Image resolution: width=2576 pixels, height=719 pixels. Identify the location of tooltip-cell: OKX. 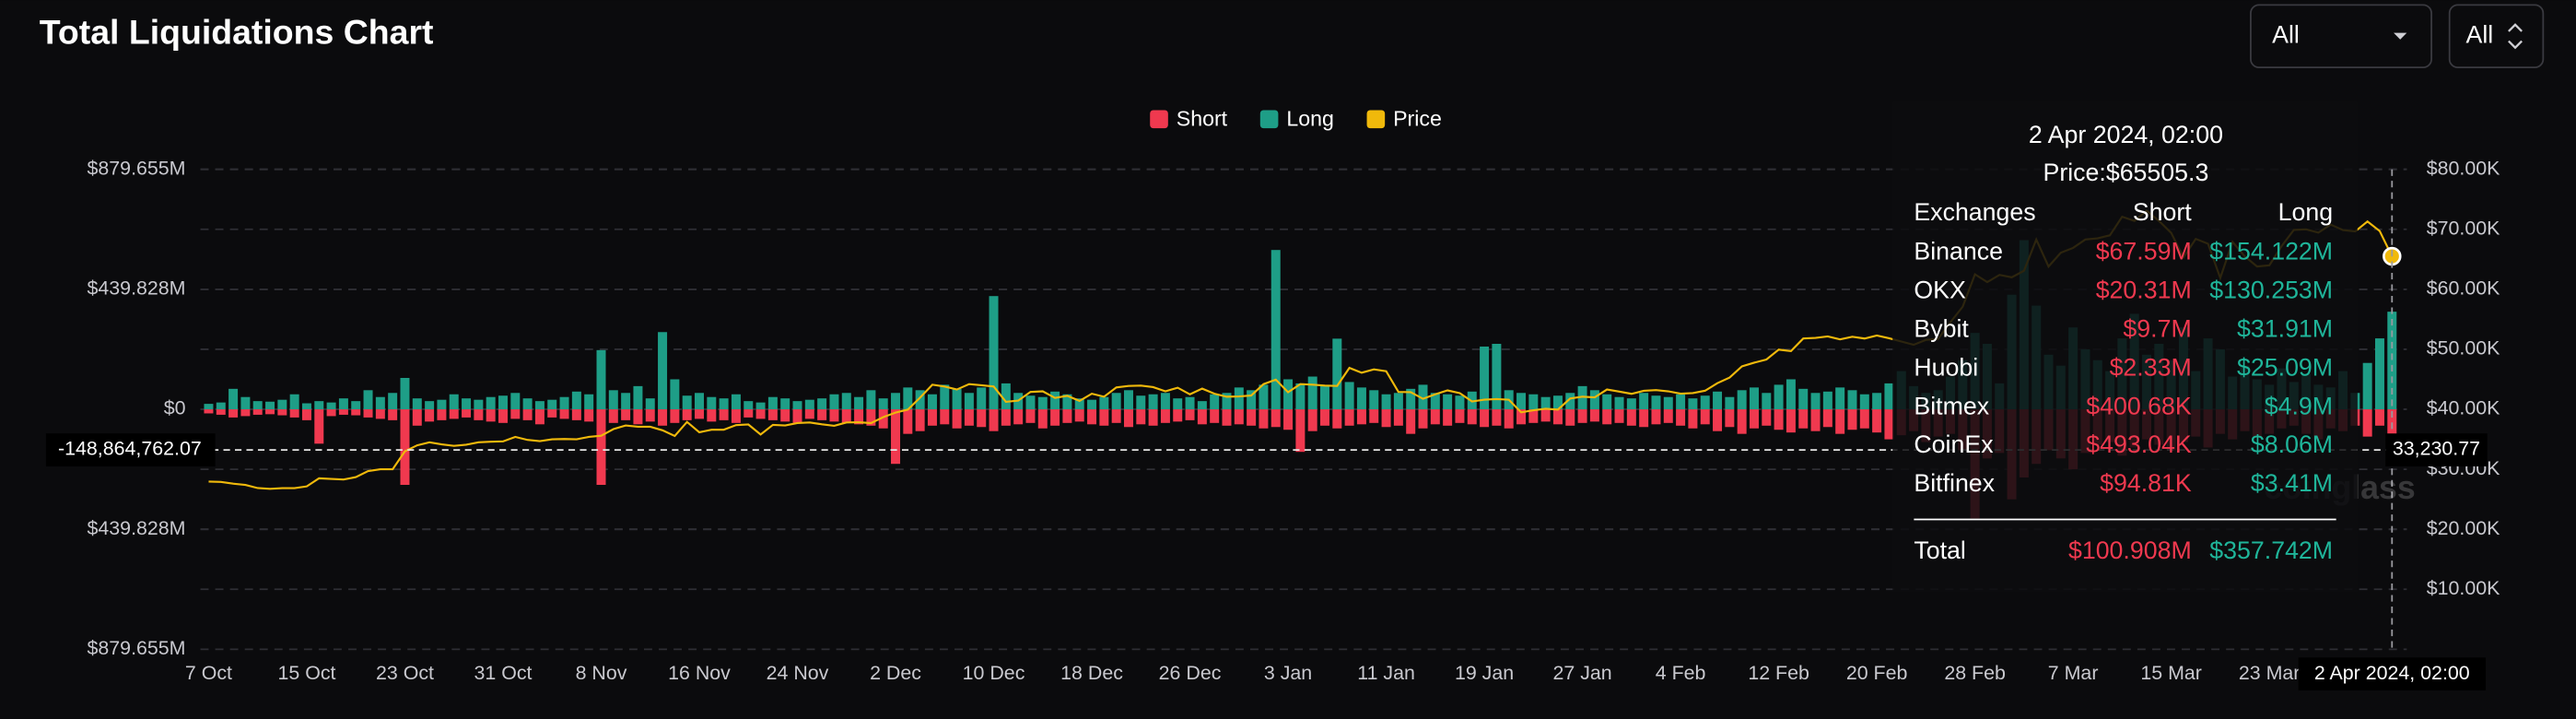
(1940, 290).